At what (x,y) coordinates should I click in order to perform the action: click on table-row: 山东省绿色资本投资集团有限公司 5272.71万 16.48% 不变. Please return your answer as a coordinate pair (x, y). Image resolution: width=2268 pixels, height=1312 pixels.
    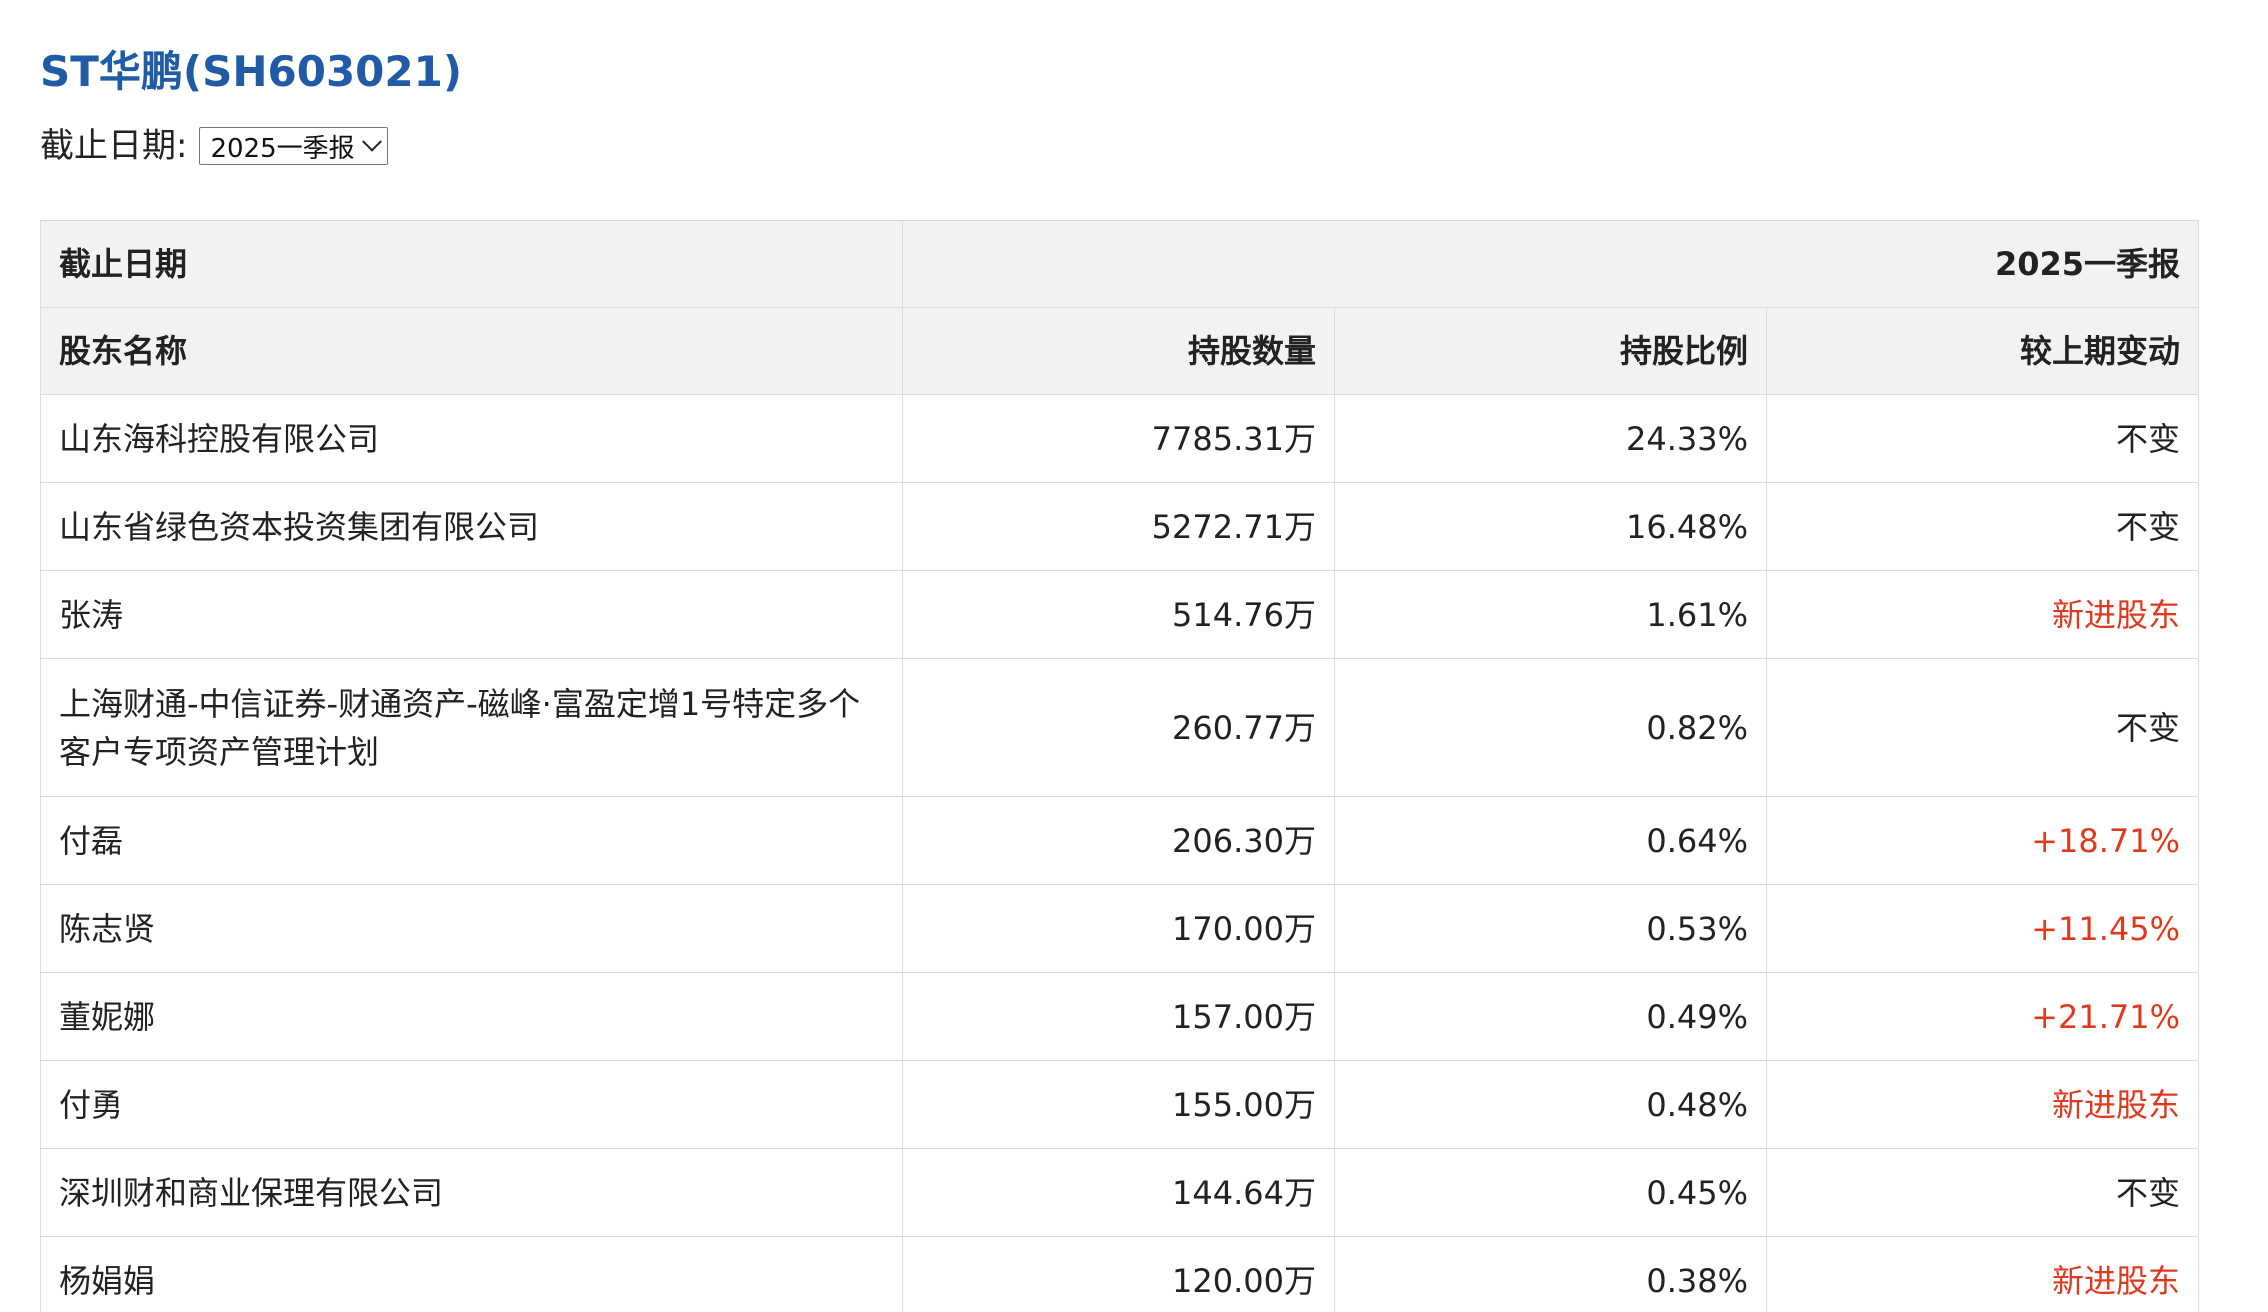
    Looking at the image, I should click on (1120, 526).